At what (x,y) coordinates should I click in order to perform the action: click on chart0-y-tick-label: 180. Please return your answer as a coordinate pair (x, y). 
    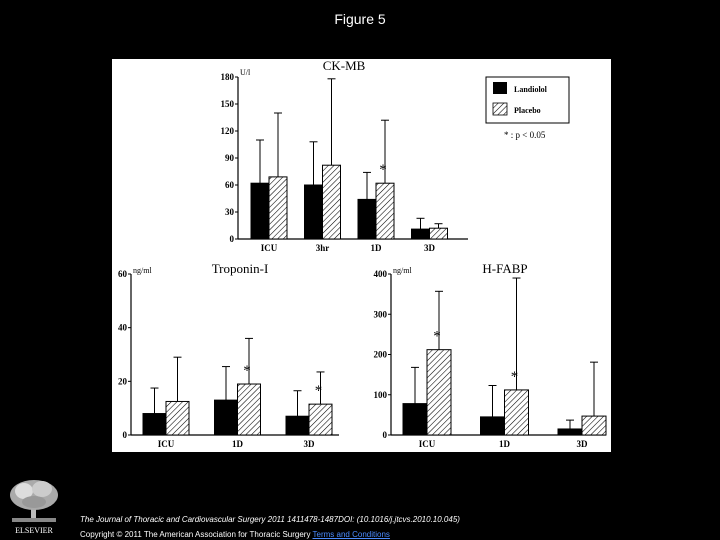
    Looking at the image, I should click on (228, 77).